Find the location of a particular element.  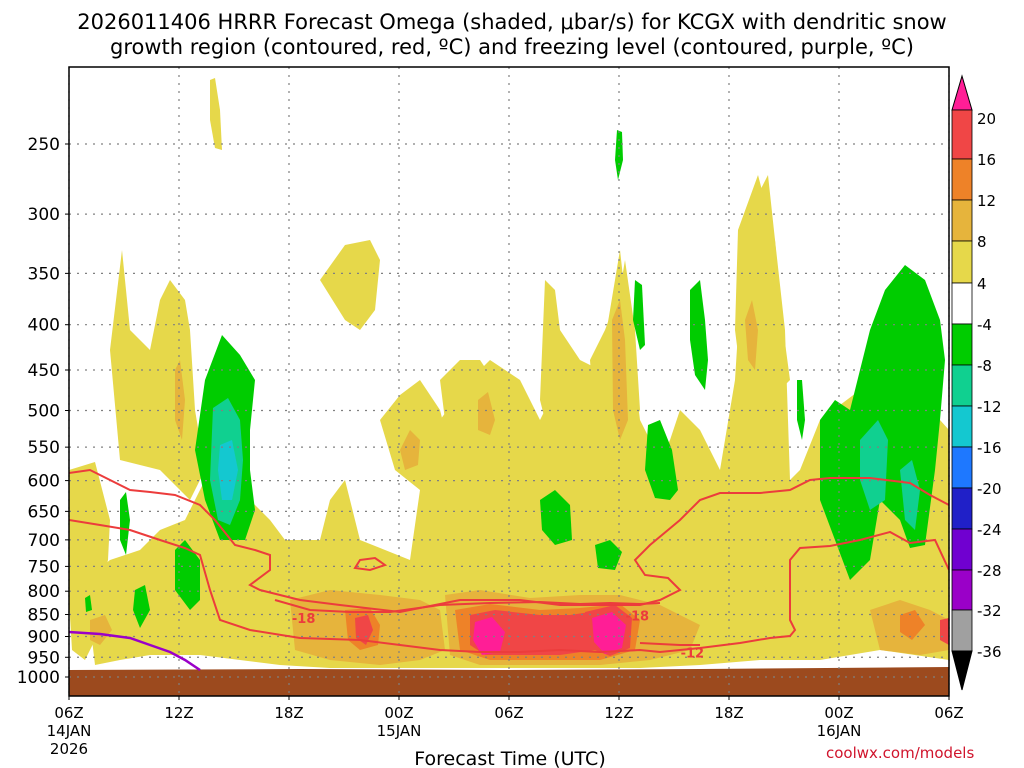

ground-band is located at coordinates (509, 681).